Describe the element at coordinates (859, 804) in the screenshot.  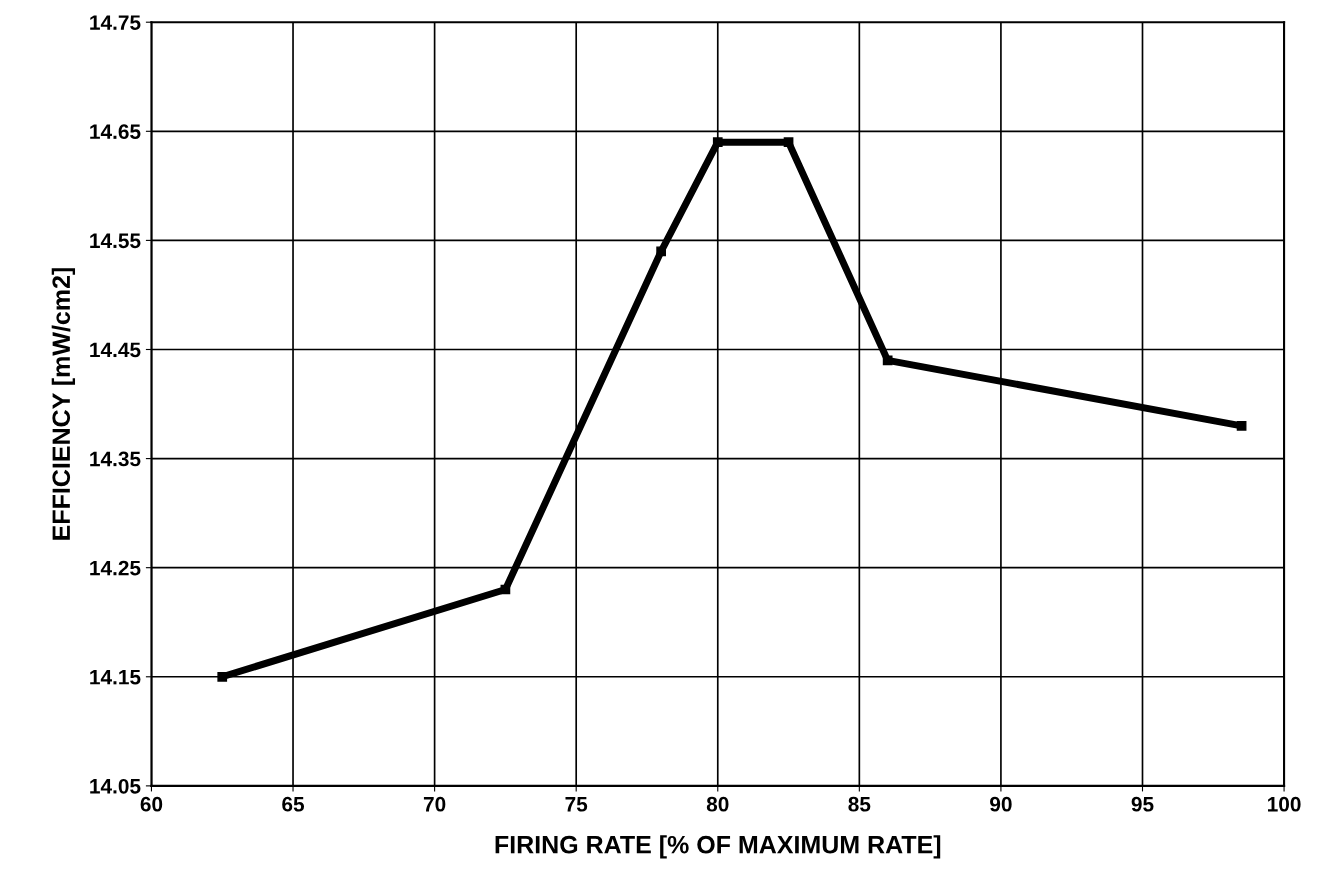
I see `x-tick-label: 85` at that location.